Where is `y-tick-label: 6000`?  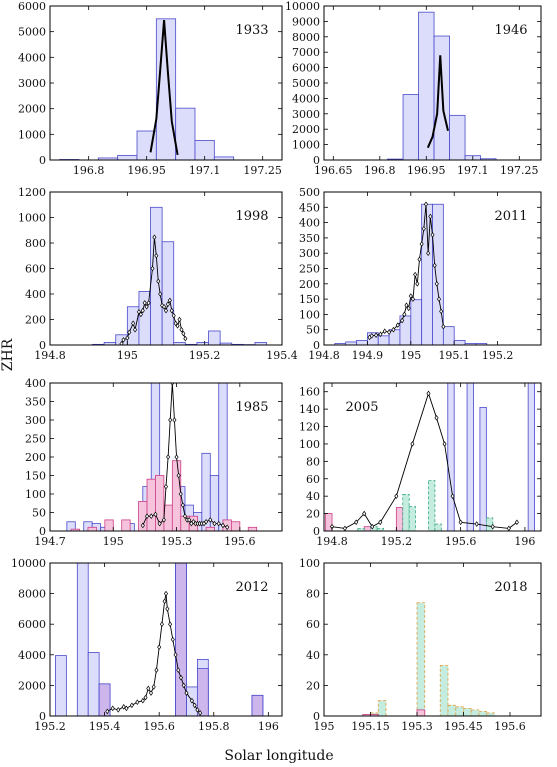
y-tick-label: 6000 is located at coordinates (32, 624).